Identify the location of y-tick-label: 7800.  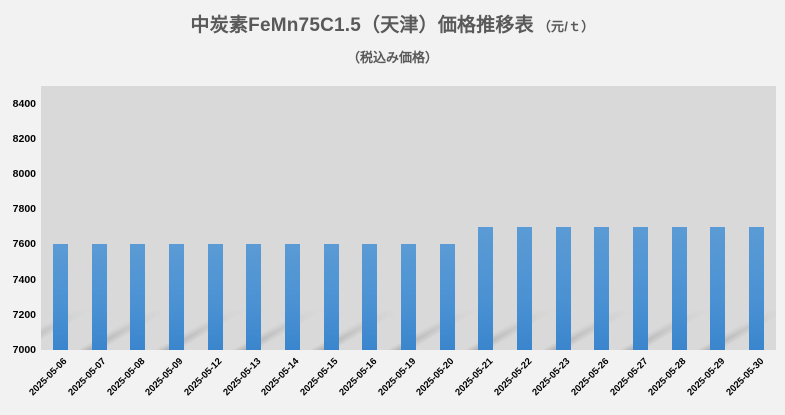
(24, 209).